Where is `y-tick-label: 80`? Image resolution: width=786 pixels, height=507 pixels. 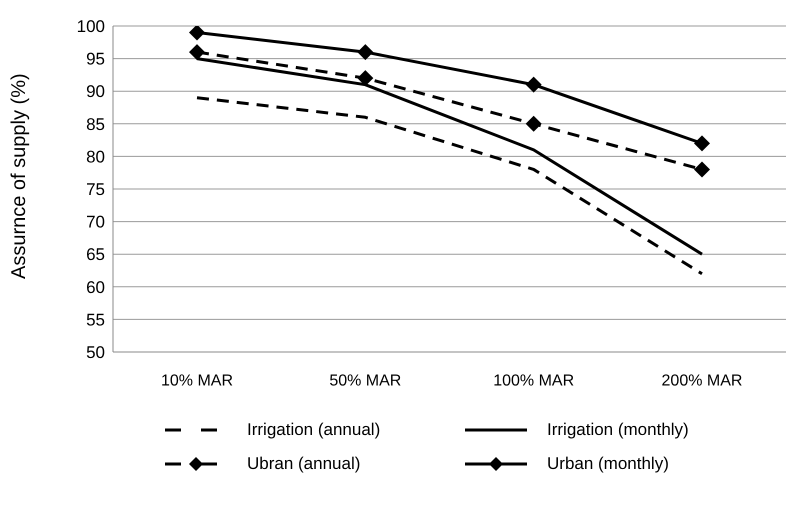 y-tick-label: 80 is located at coordinates (95, 156).